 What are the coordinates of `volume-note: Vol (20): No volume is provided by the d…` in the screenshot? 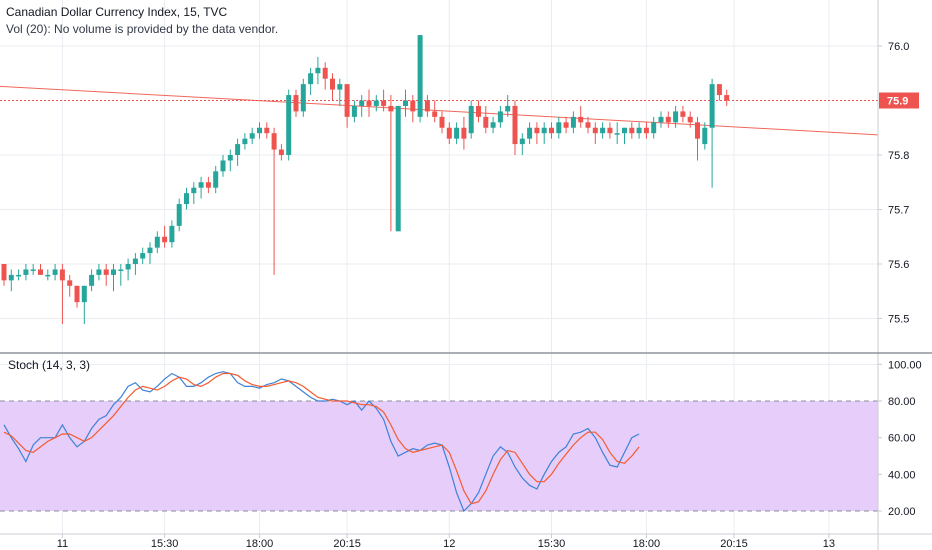 It's located at (142, 29).